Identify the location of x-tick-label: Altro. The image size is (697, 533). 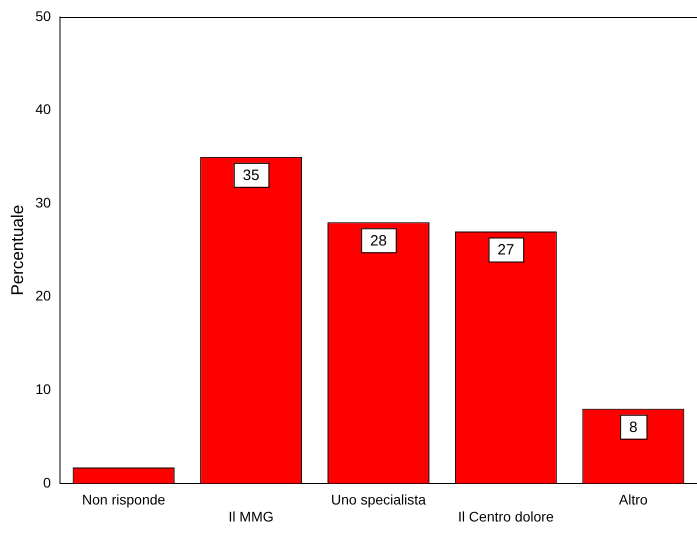
(633, 500).